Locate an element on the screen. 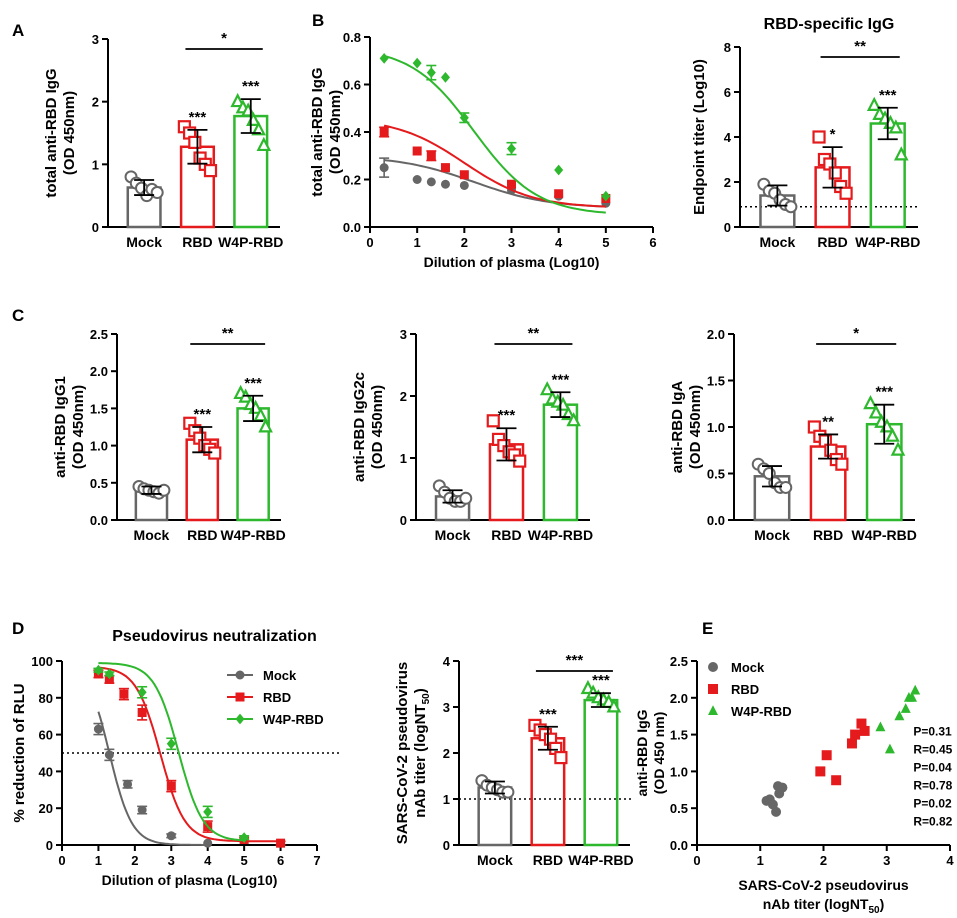  legend-label: W4P-RBD is located at coordinates (761, 711).